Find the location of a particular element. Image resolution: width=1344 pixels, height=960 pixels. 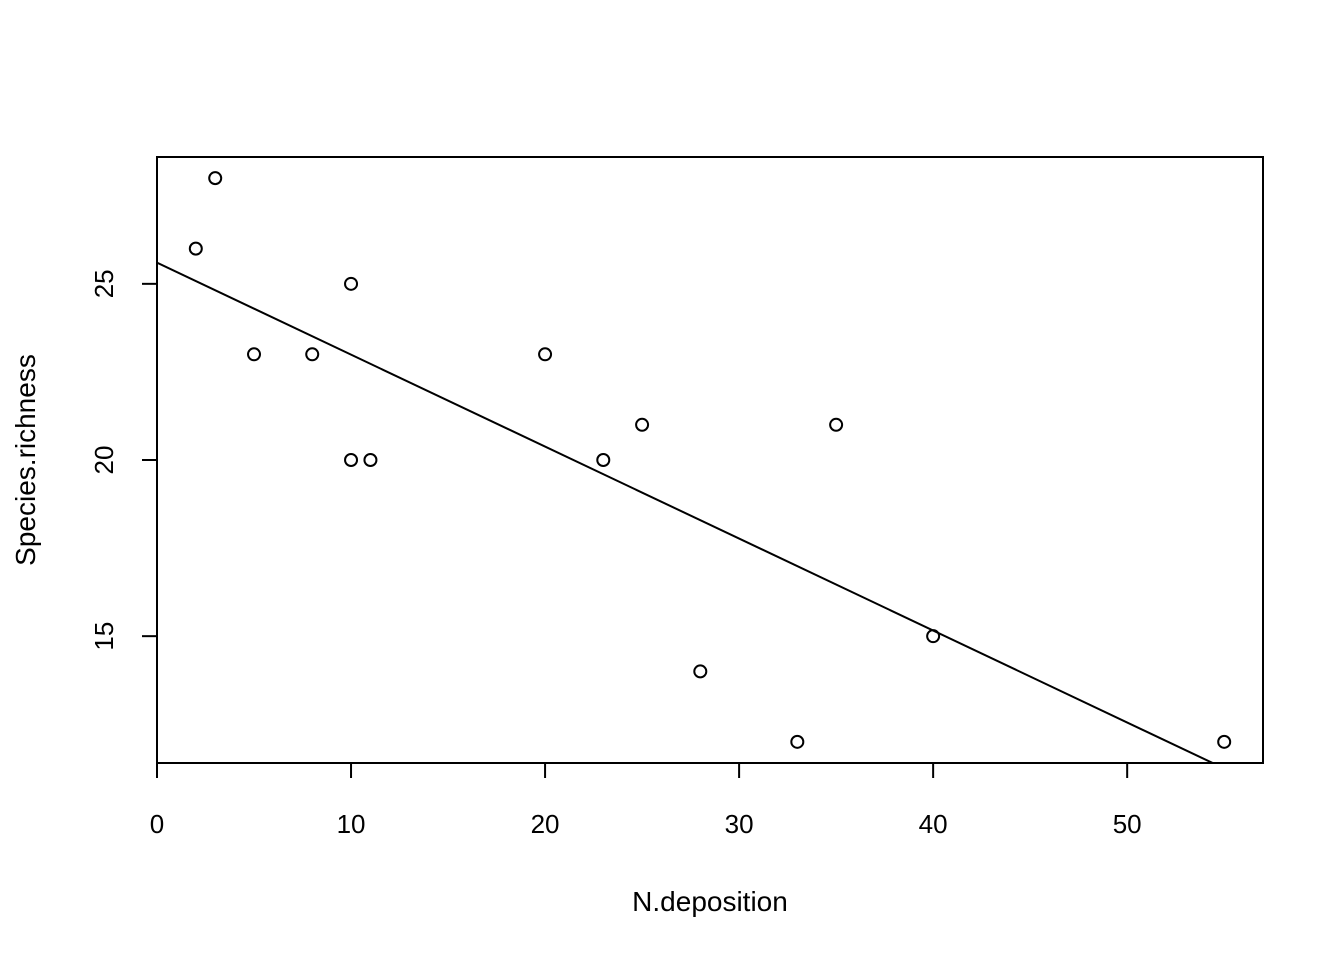

x-tick-label: 10 is located at coordinates (351, 824).